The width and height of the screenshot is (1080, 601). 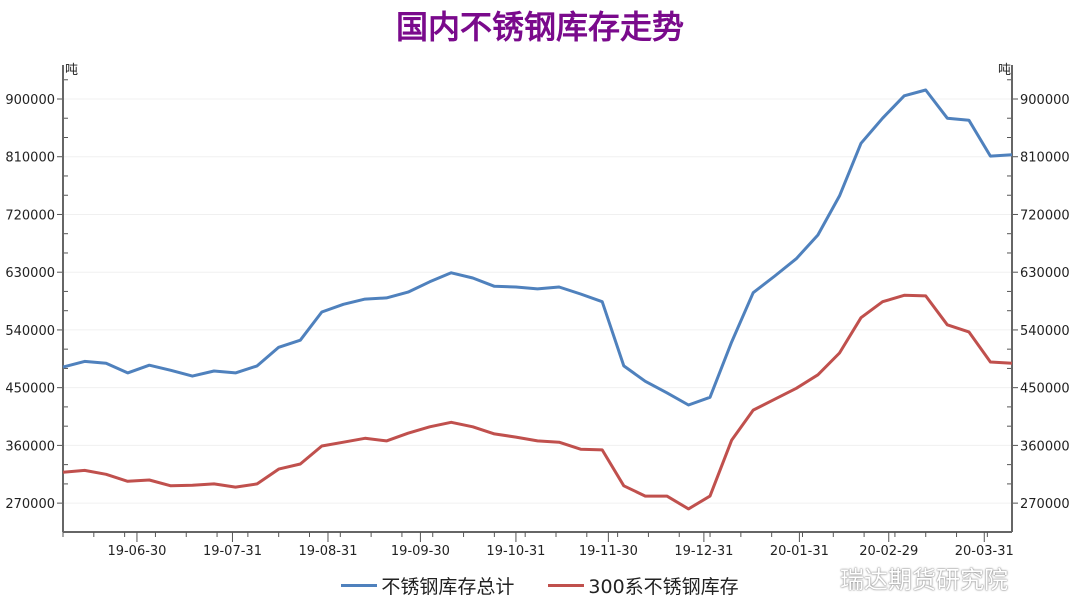 I want to click on y-tick-label-right: 540000, so click(x=1045, y=331).